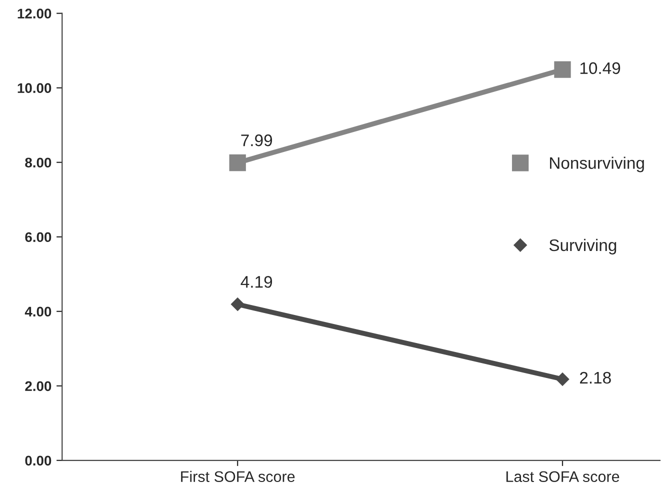 The width and height of the screenshot is (668, 494). Describe the element at coordinates (597, 164) in the screenshot. I see `legend-label: Nonsurviving` at that location.